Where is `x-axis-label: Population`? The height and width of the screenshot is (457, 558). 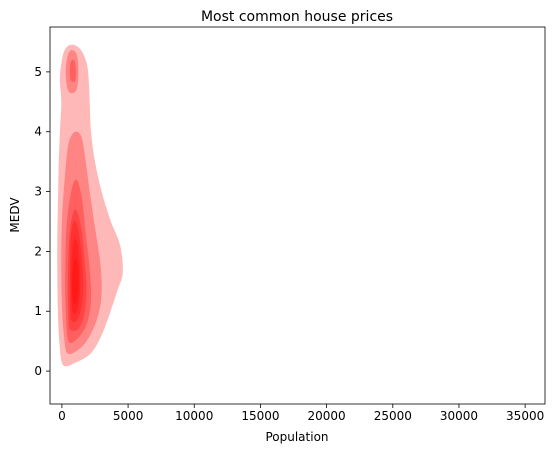
x-axis-label: Population is located at coordinates (296, 437).